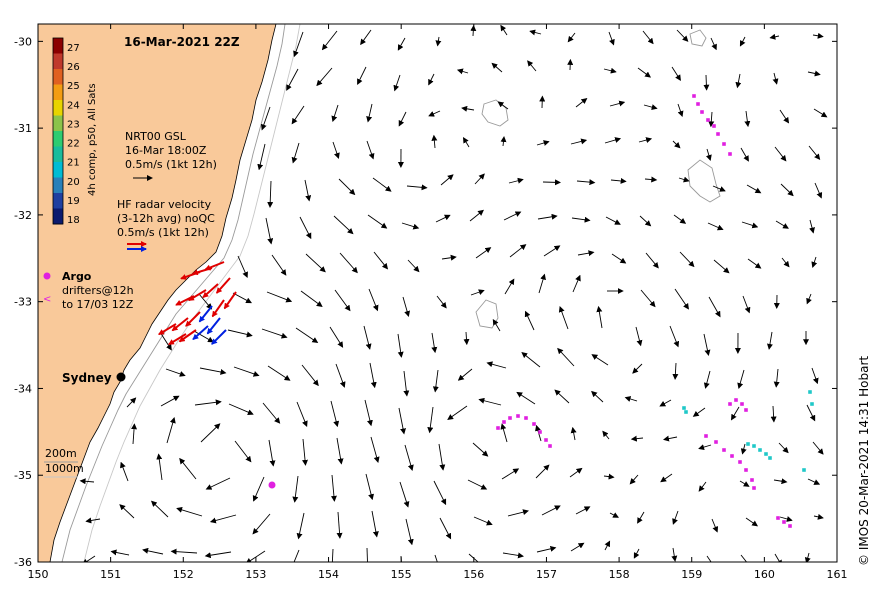 The width and height of the screenshot is (879, 600). I want to click on x-tick-label: 154, so click(328, 574).